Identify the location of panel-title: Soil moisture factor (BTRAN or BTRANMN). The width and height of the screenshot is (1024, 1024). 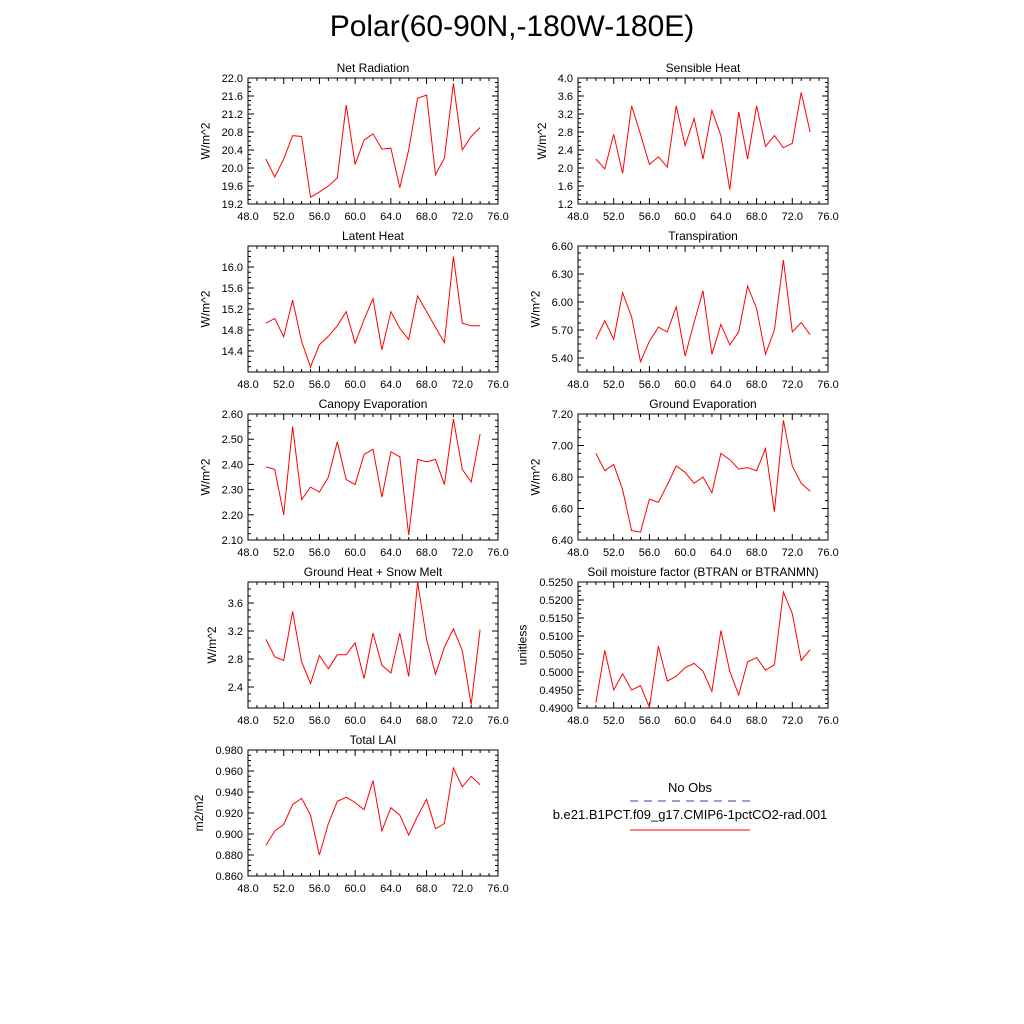
(702, 572).